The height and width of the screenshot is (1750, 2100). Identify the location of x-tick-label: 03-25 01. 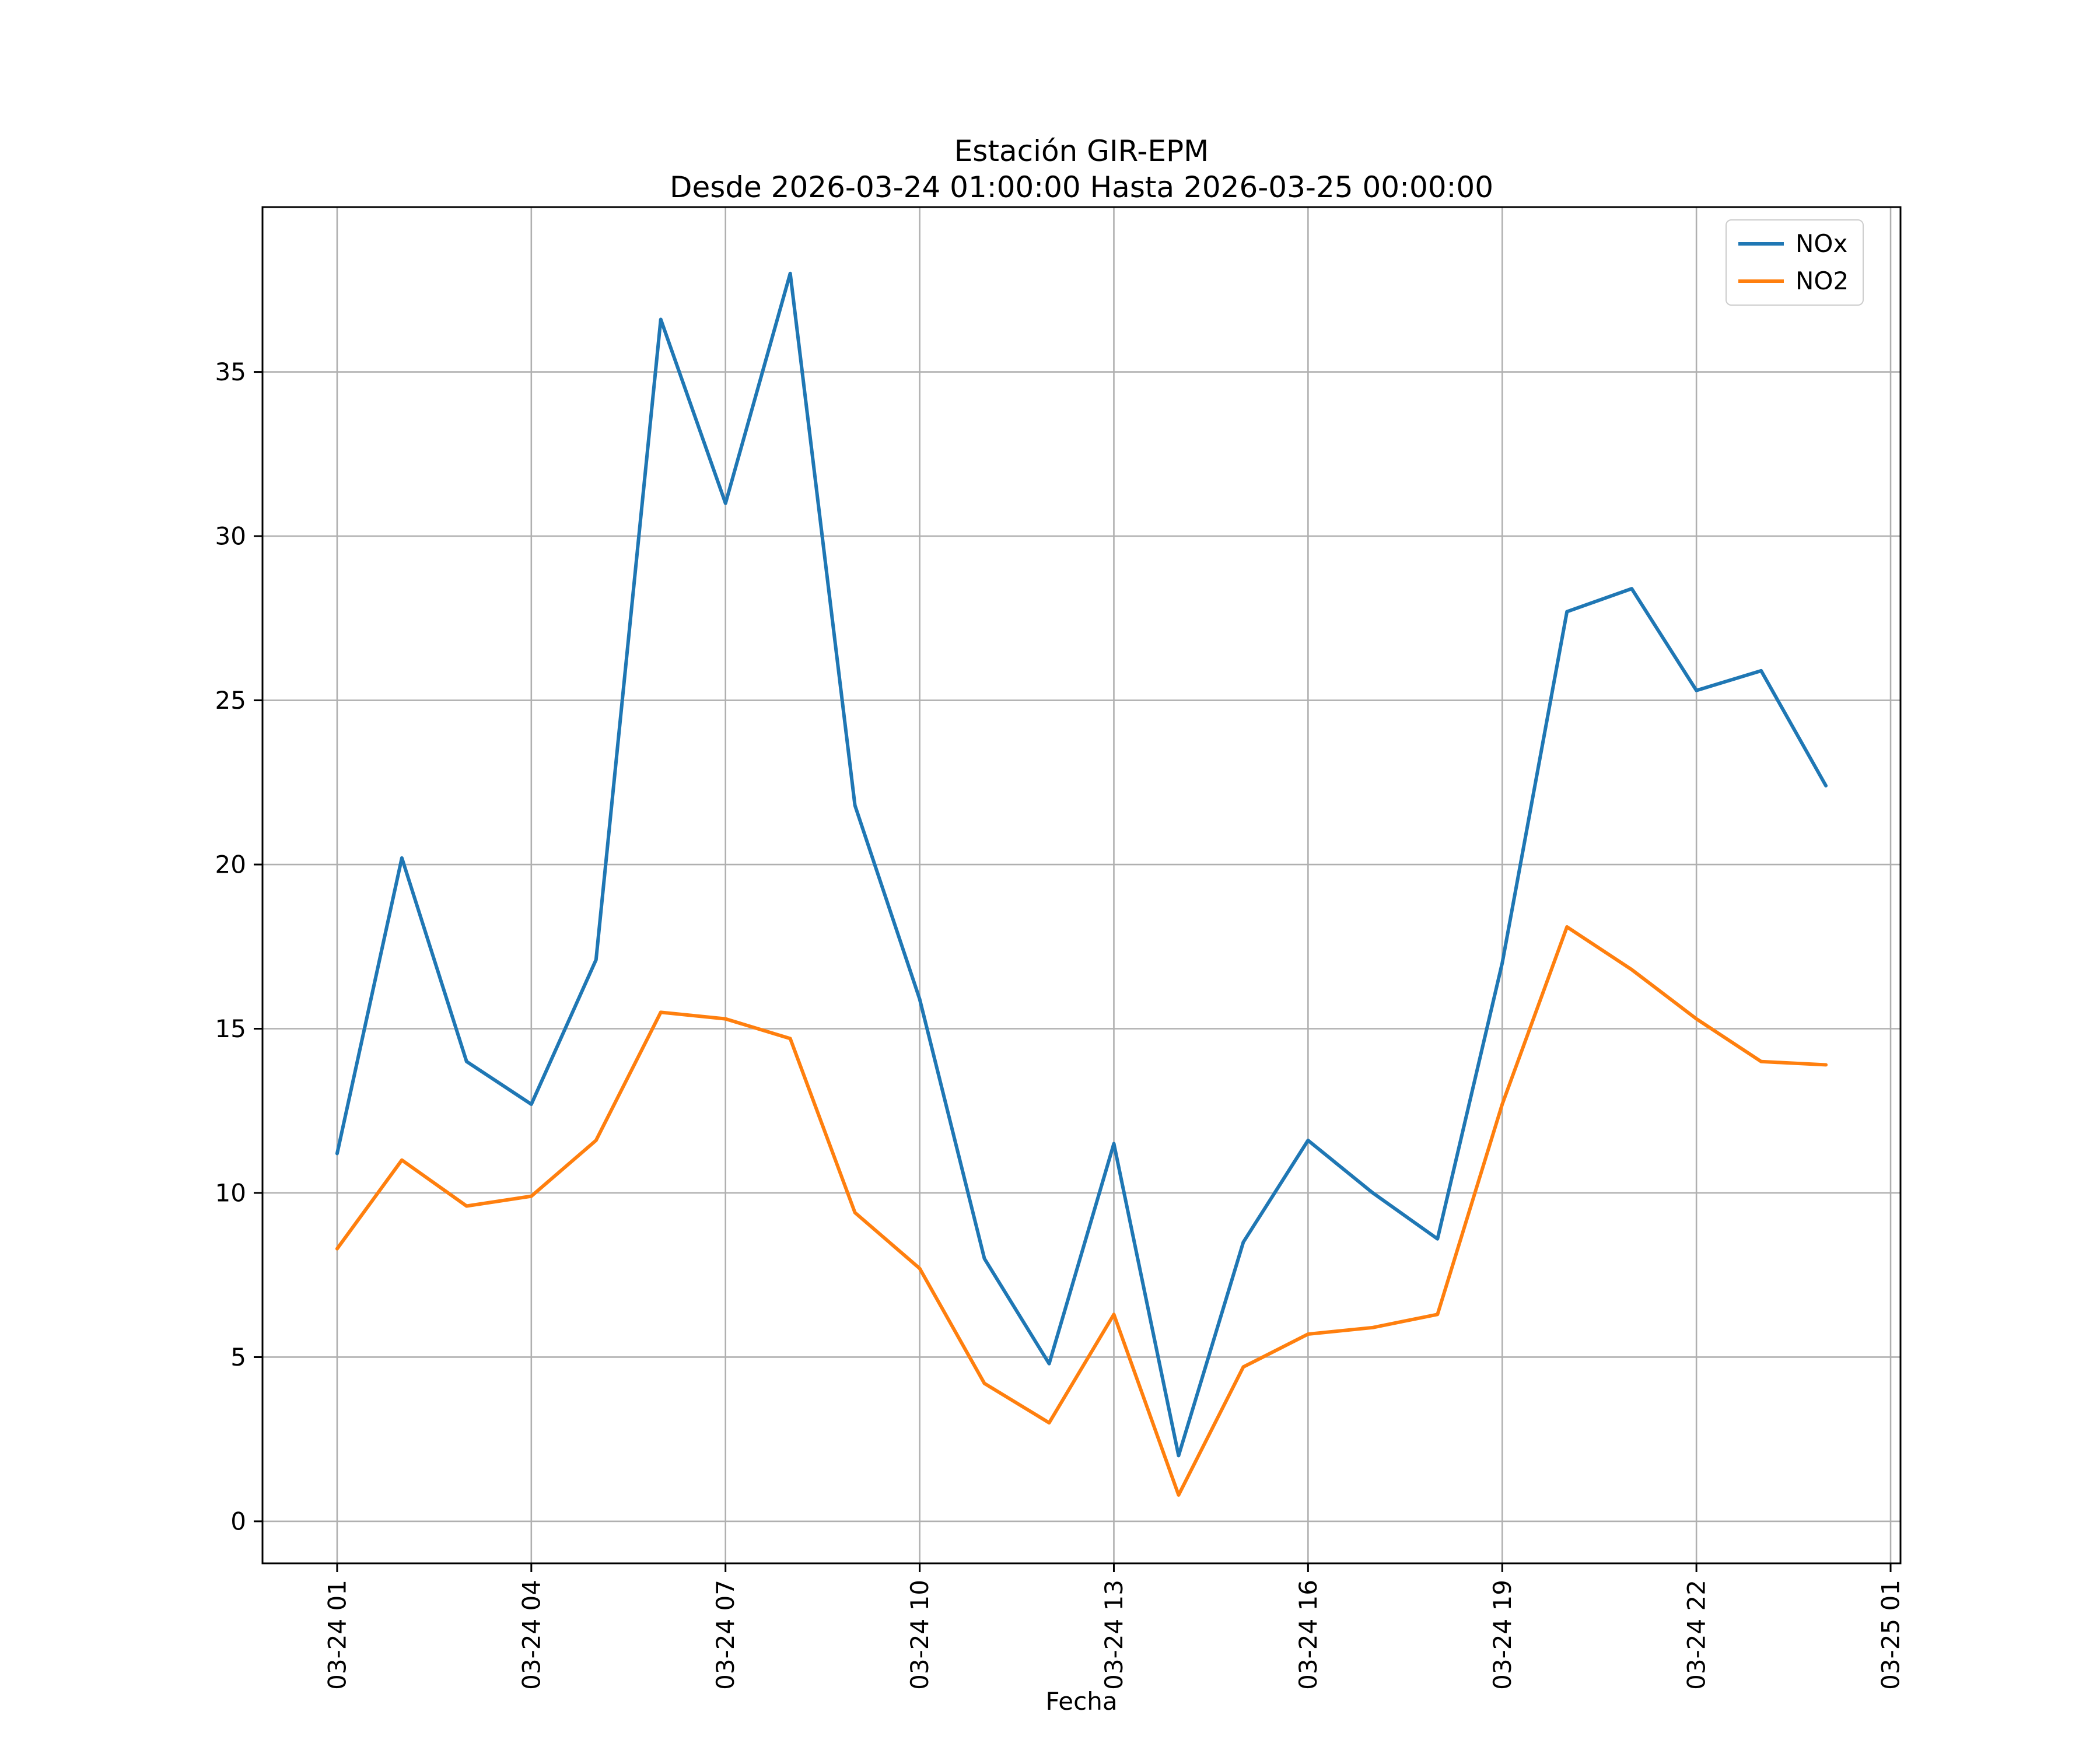
(1891, 1635).